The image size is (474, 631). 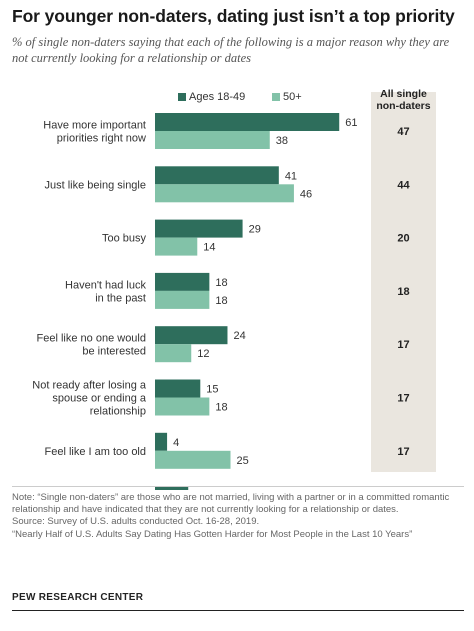 What do you see at coordinates (282, 141) in the screenshot?
I see `data-label: 38` at bounding box center [282, 141].